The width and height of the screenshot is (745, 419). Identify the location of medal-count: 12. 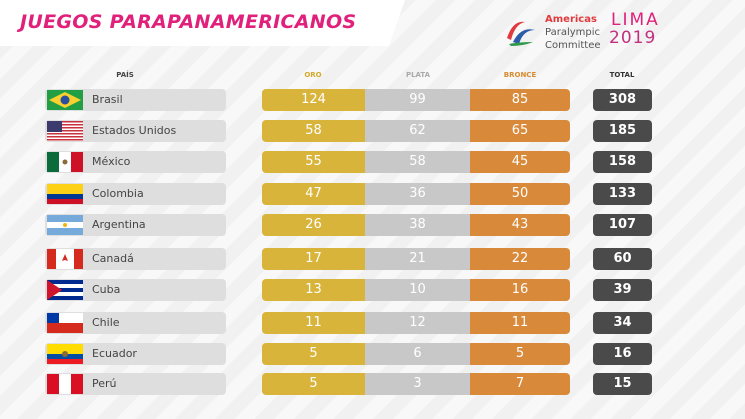
(417, 323).